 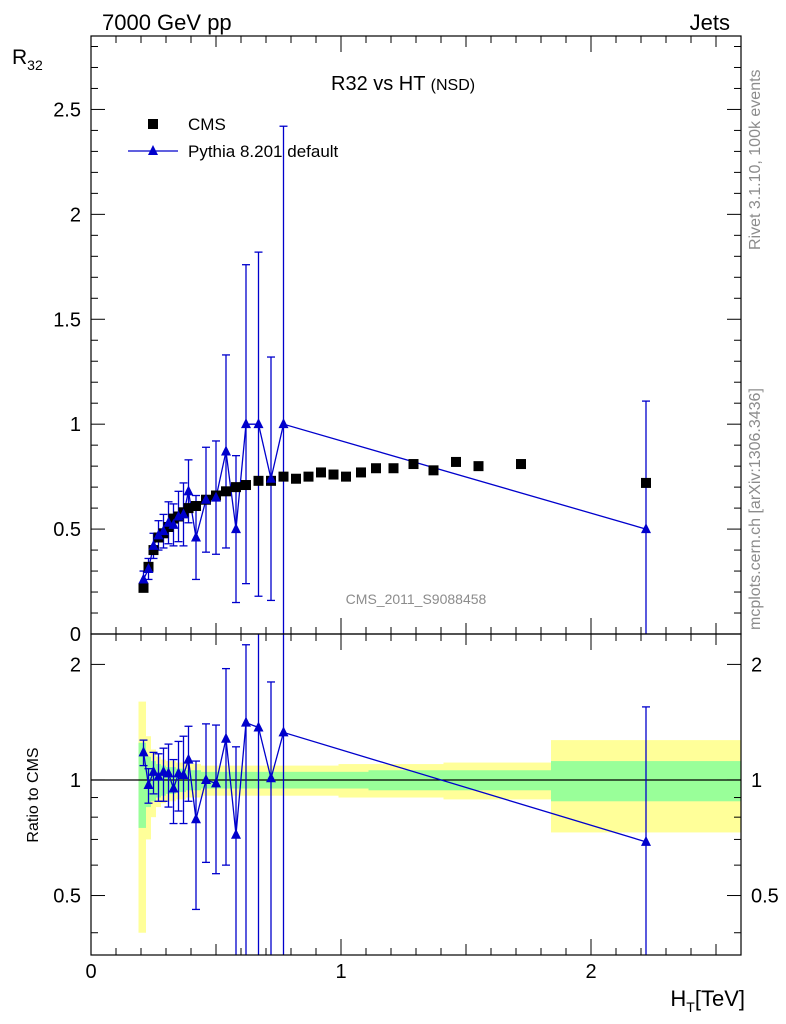 I want to click on legend-mc-marker, so click(x=153, y=150).